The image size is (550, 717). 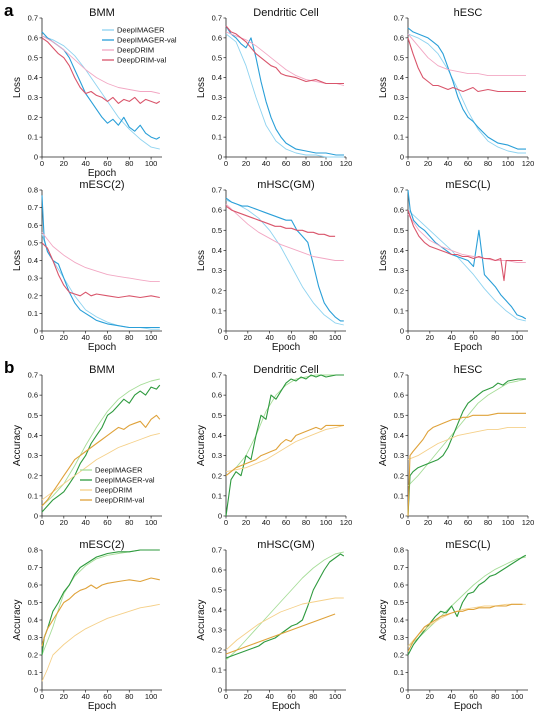 I want to click on panel-b-label: b, so click(x=9, y=367).